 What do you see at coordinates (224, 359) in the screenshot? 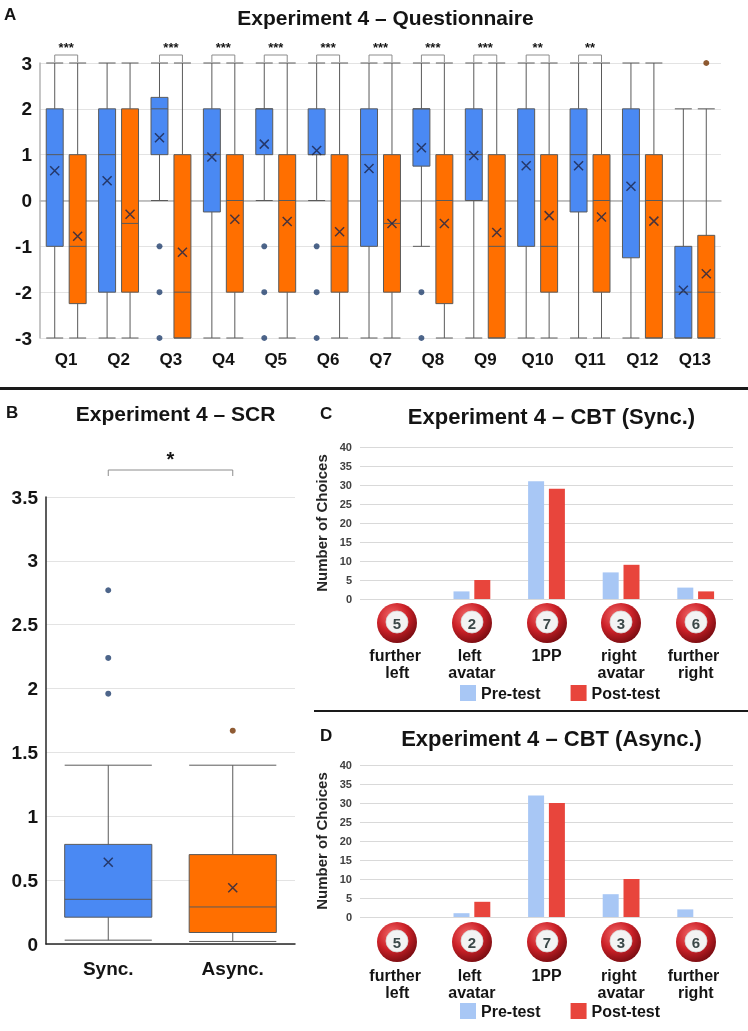
I see `x-tick-label: Q4` at bounding box center [224, 359].